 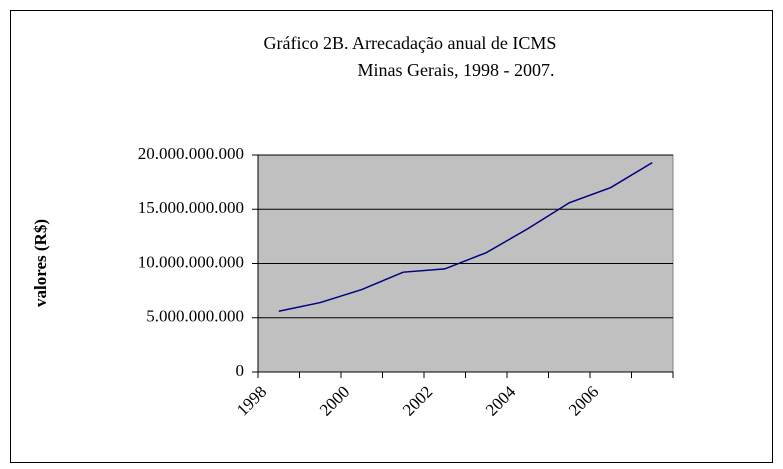 I want to click on y-tick-label: 20.000.000.000, so click(x=191, y=153).